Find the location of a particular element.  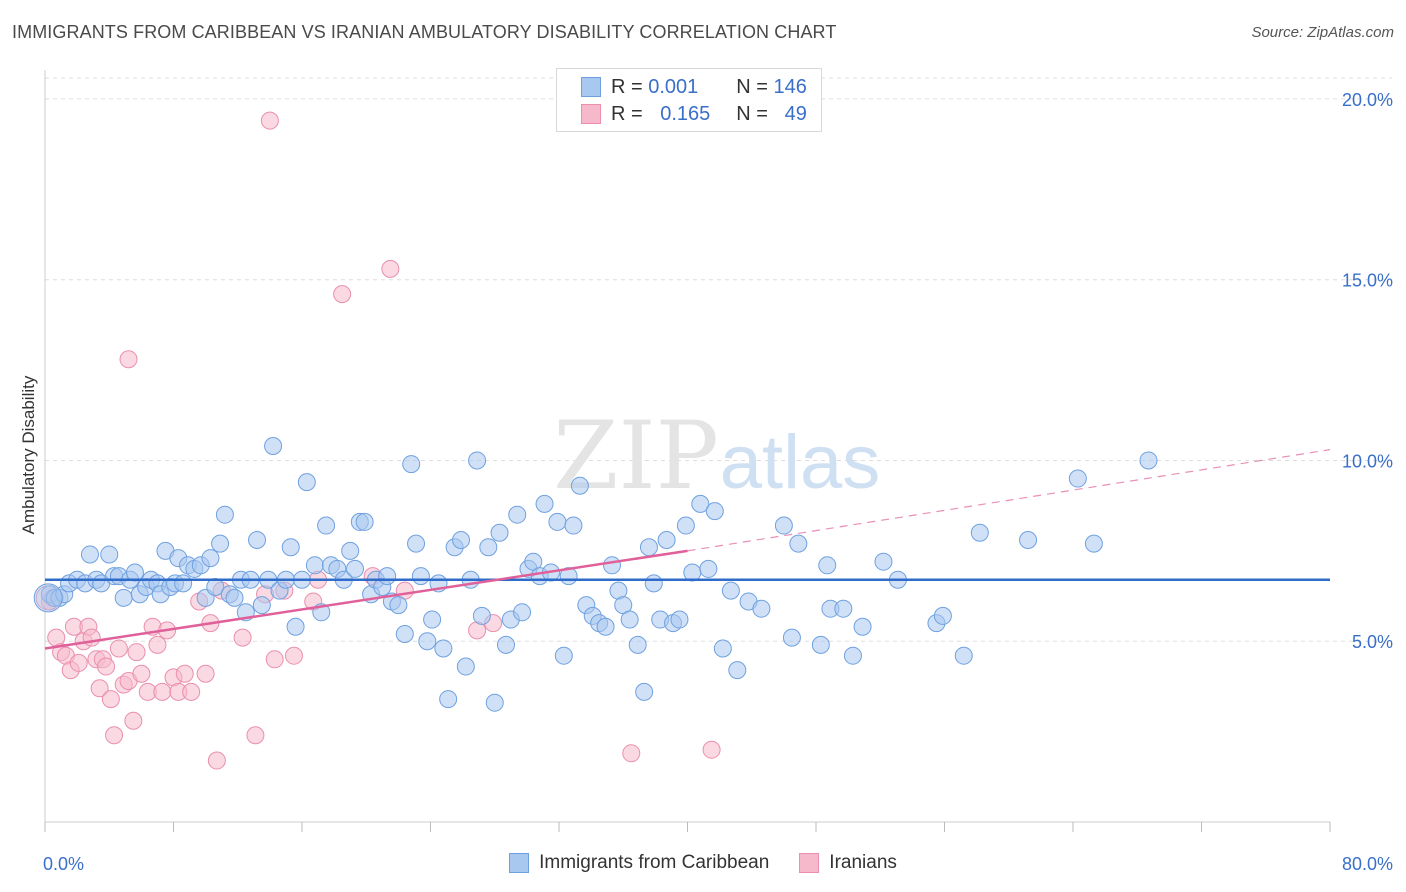

watermark: ZIP atlas is located at coordinates (716, 456).